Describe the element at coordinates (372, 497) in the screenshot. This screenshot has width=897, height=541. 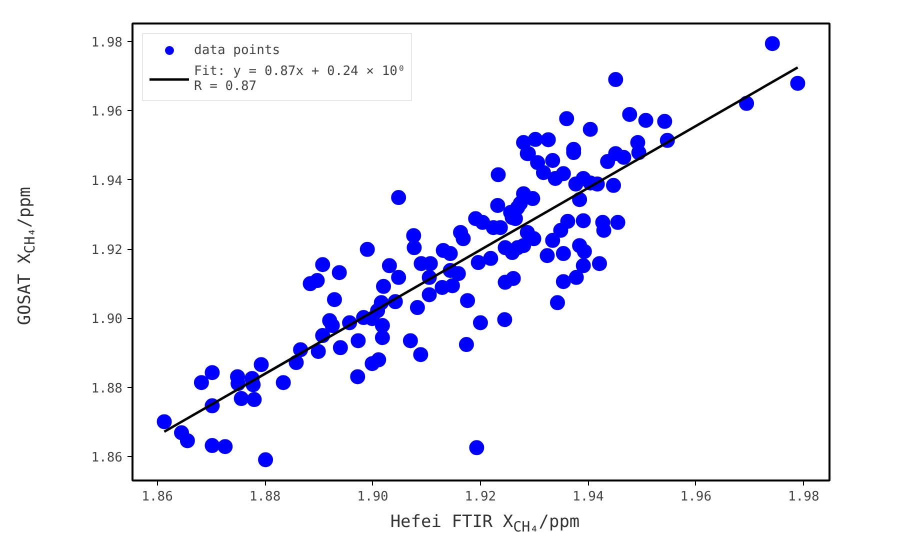
I see `x-tick-label: 1.90` at that location.